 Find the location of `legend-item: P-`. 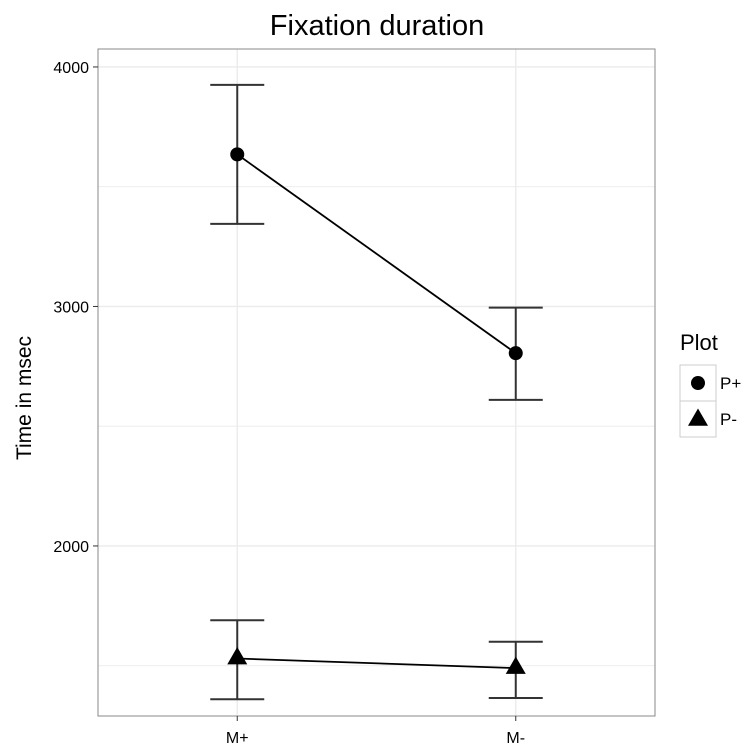

legend-item: P- is located at coordinates (708, 419).